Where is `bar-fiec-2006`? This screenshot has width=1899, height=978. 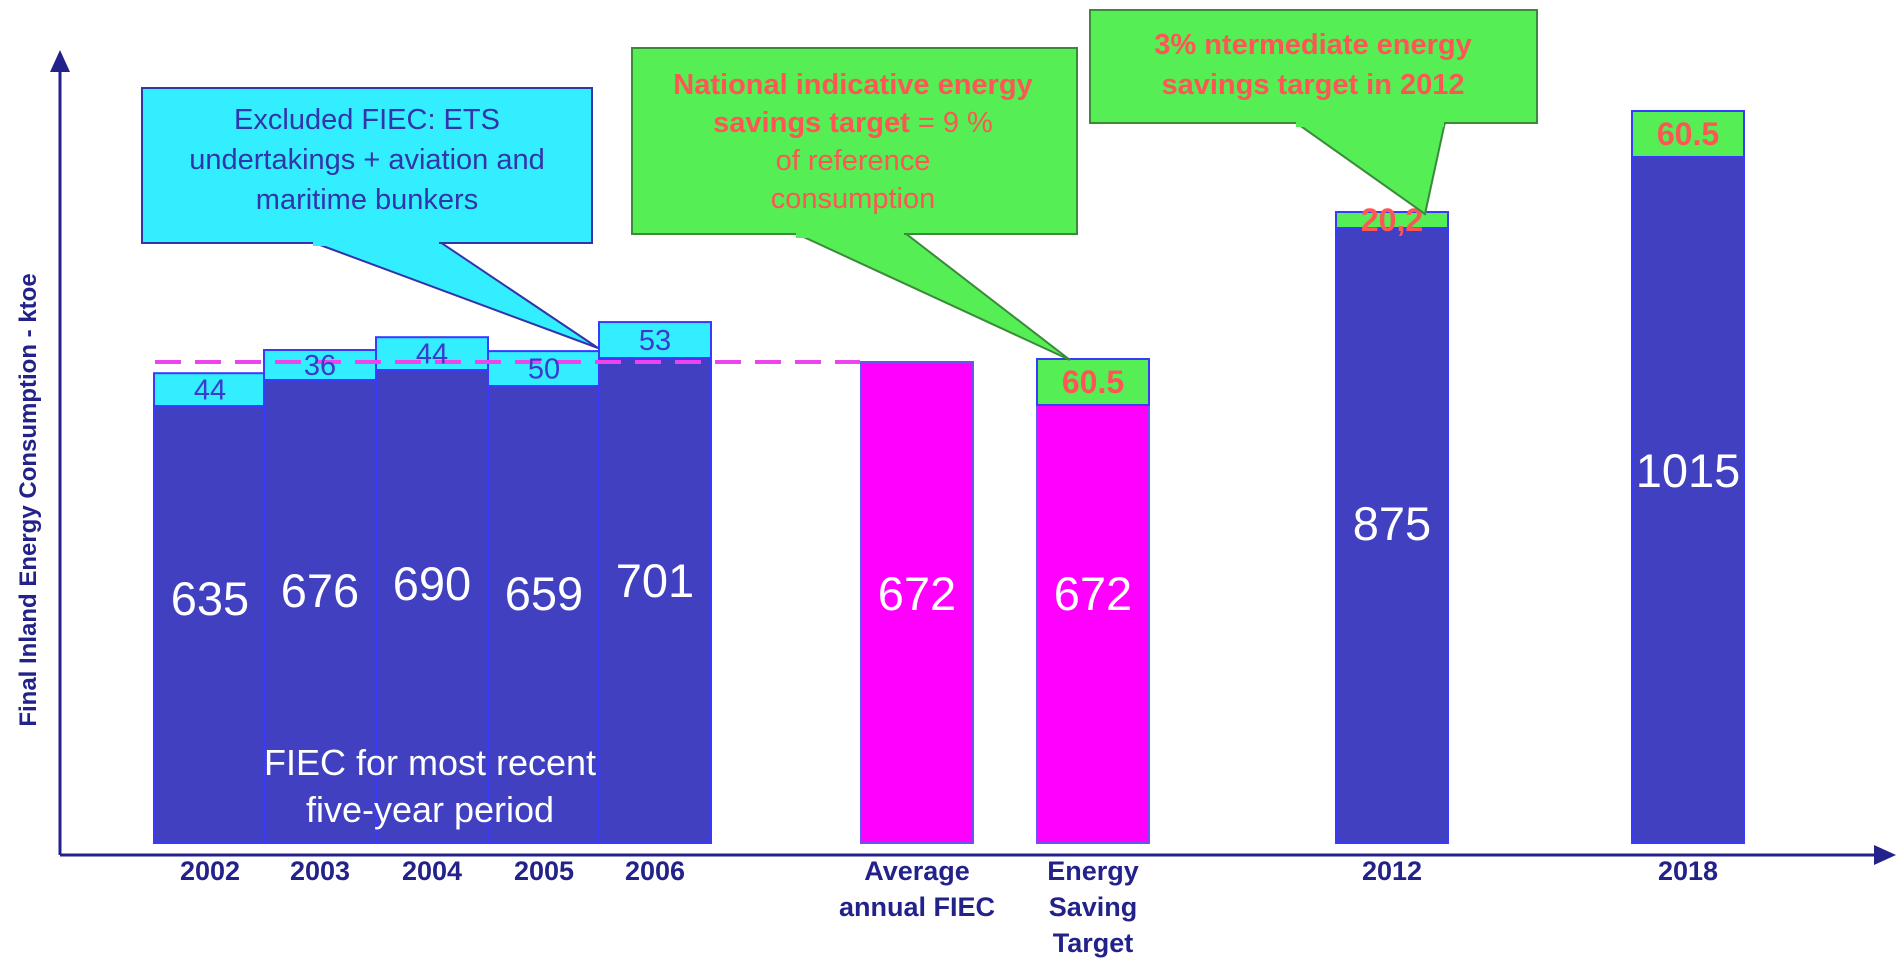
bar-fiec-2006 is located at coordinates (655, 591).